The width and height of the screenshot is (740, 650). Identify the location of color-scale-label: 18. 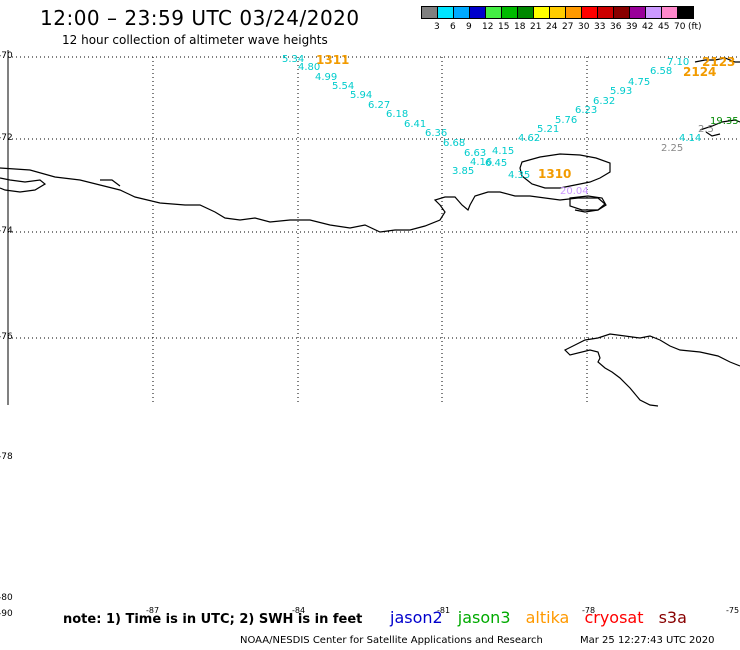
(520, 27).